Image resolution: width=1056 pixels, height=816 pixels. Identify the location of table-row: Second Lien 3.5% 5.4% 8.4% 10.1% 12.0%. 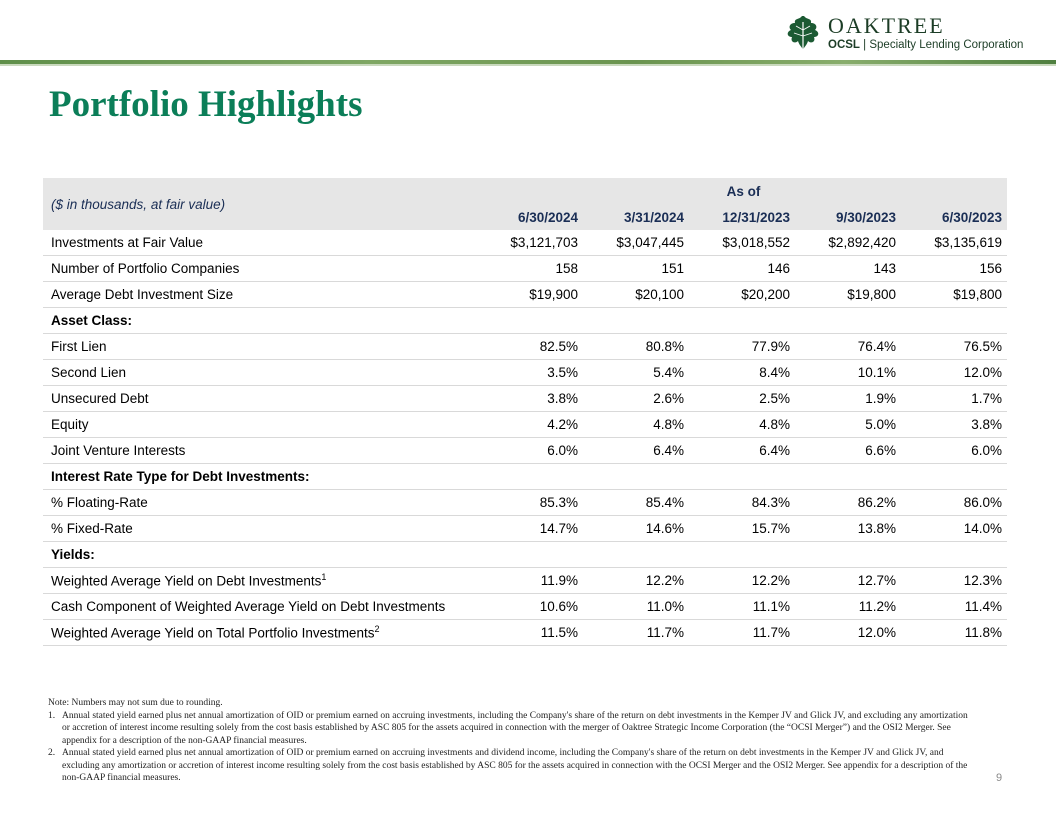
(525, 372).